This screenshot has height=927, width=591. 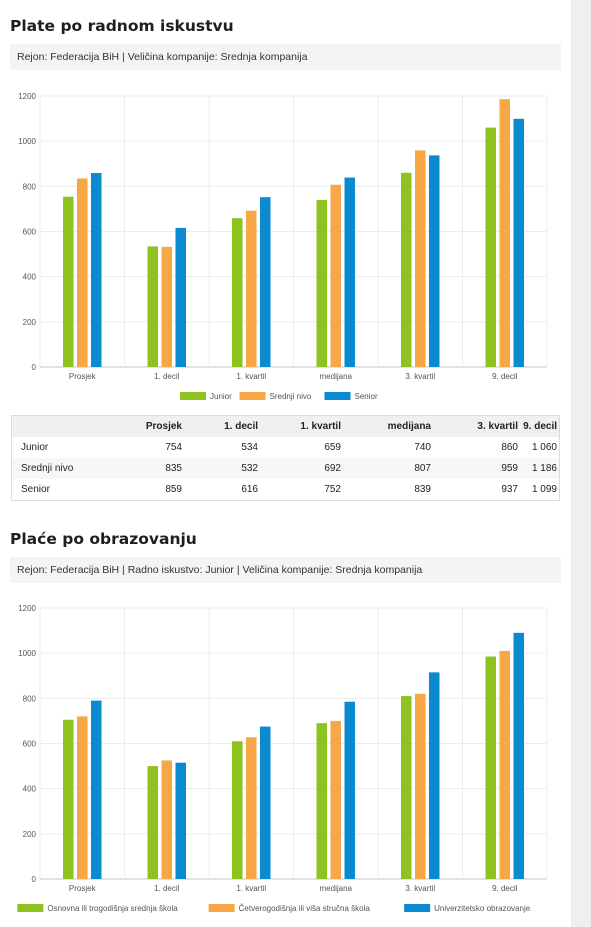 I want to click on y-tick-label: 400, so click(x=30, y=277).